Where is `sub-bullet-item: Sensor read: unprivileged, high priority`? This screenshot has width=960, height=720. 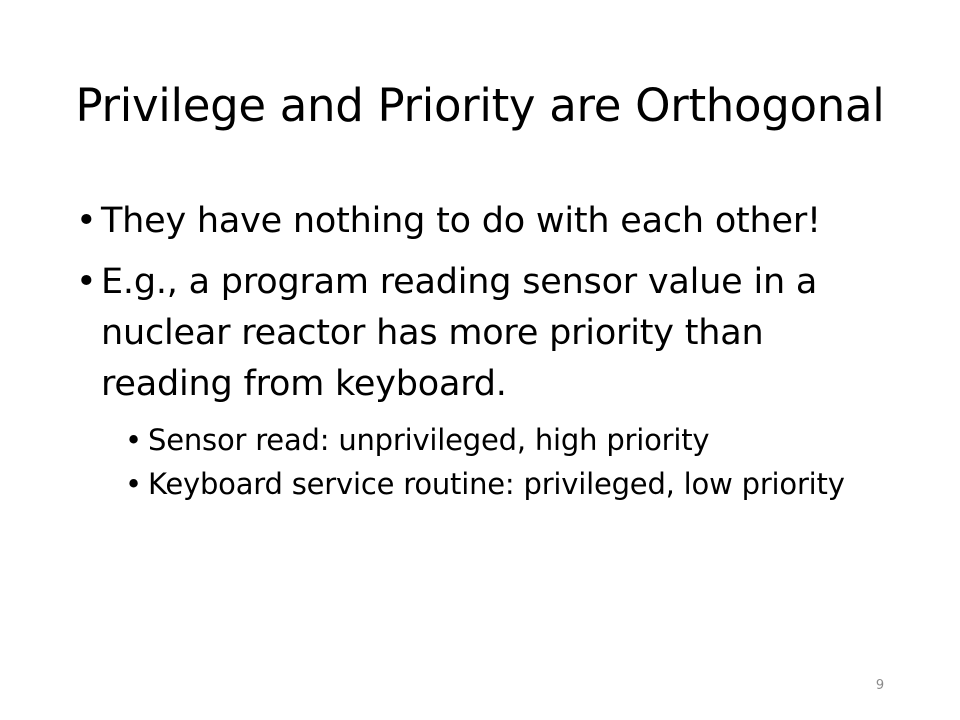
sub-bullet-item: Sensor read: unprivileged, high priority is located at coordinates (510, 440).